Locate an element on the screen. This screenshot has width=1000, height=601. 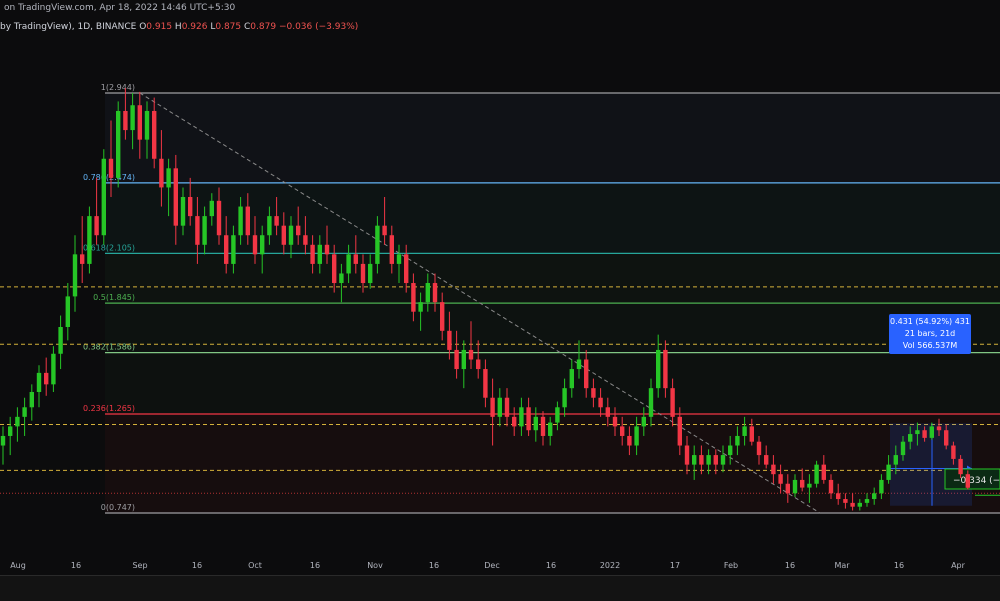
fib-level-label: 0.236(1.265) is located at coordinates (109, 408).